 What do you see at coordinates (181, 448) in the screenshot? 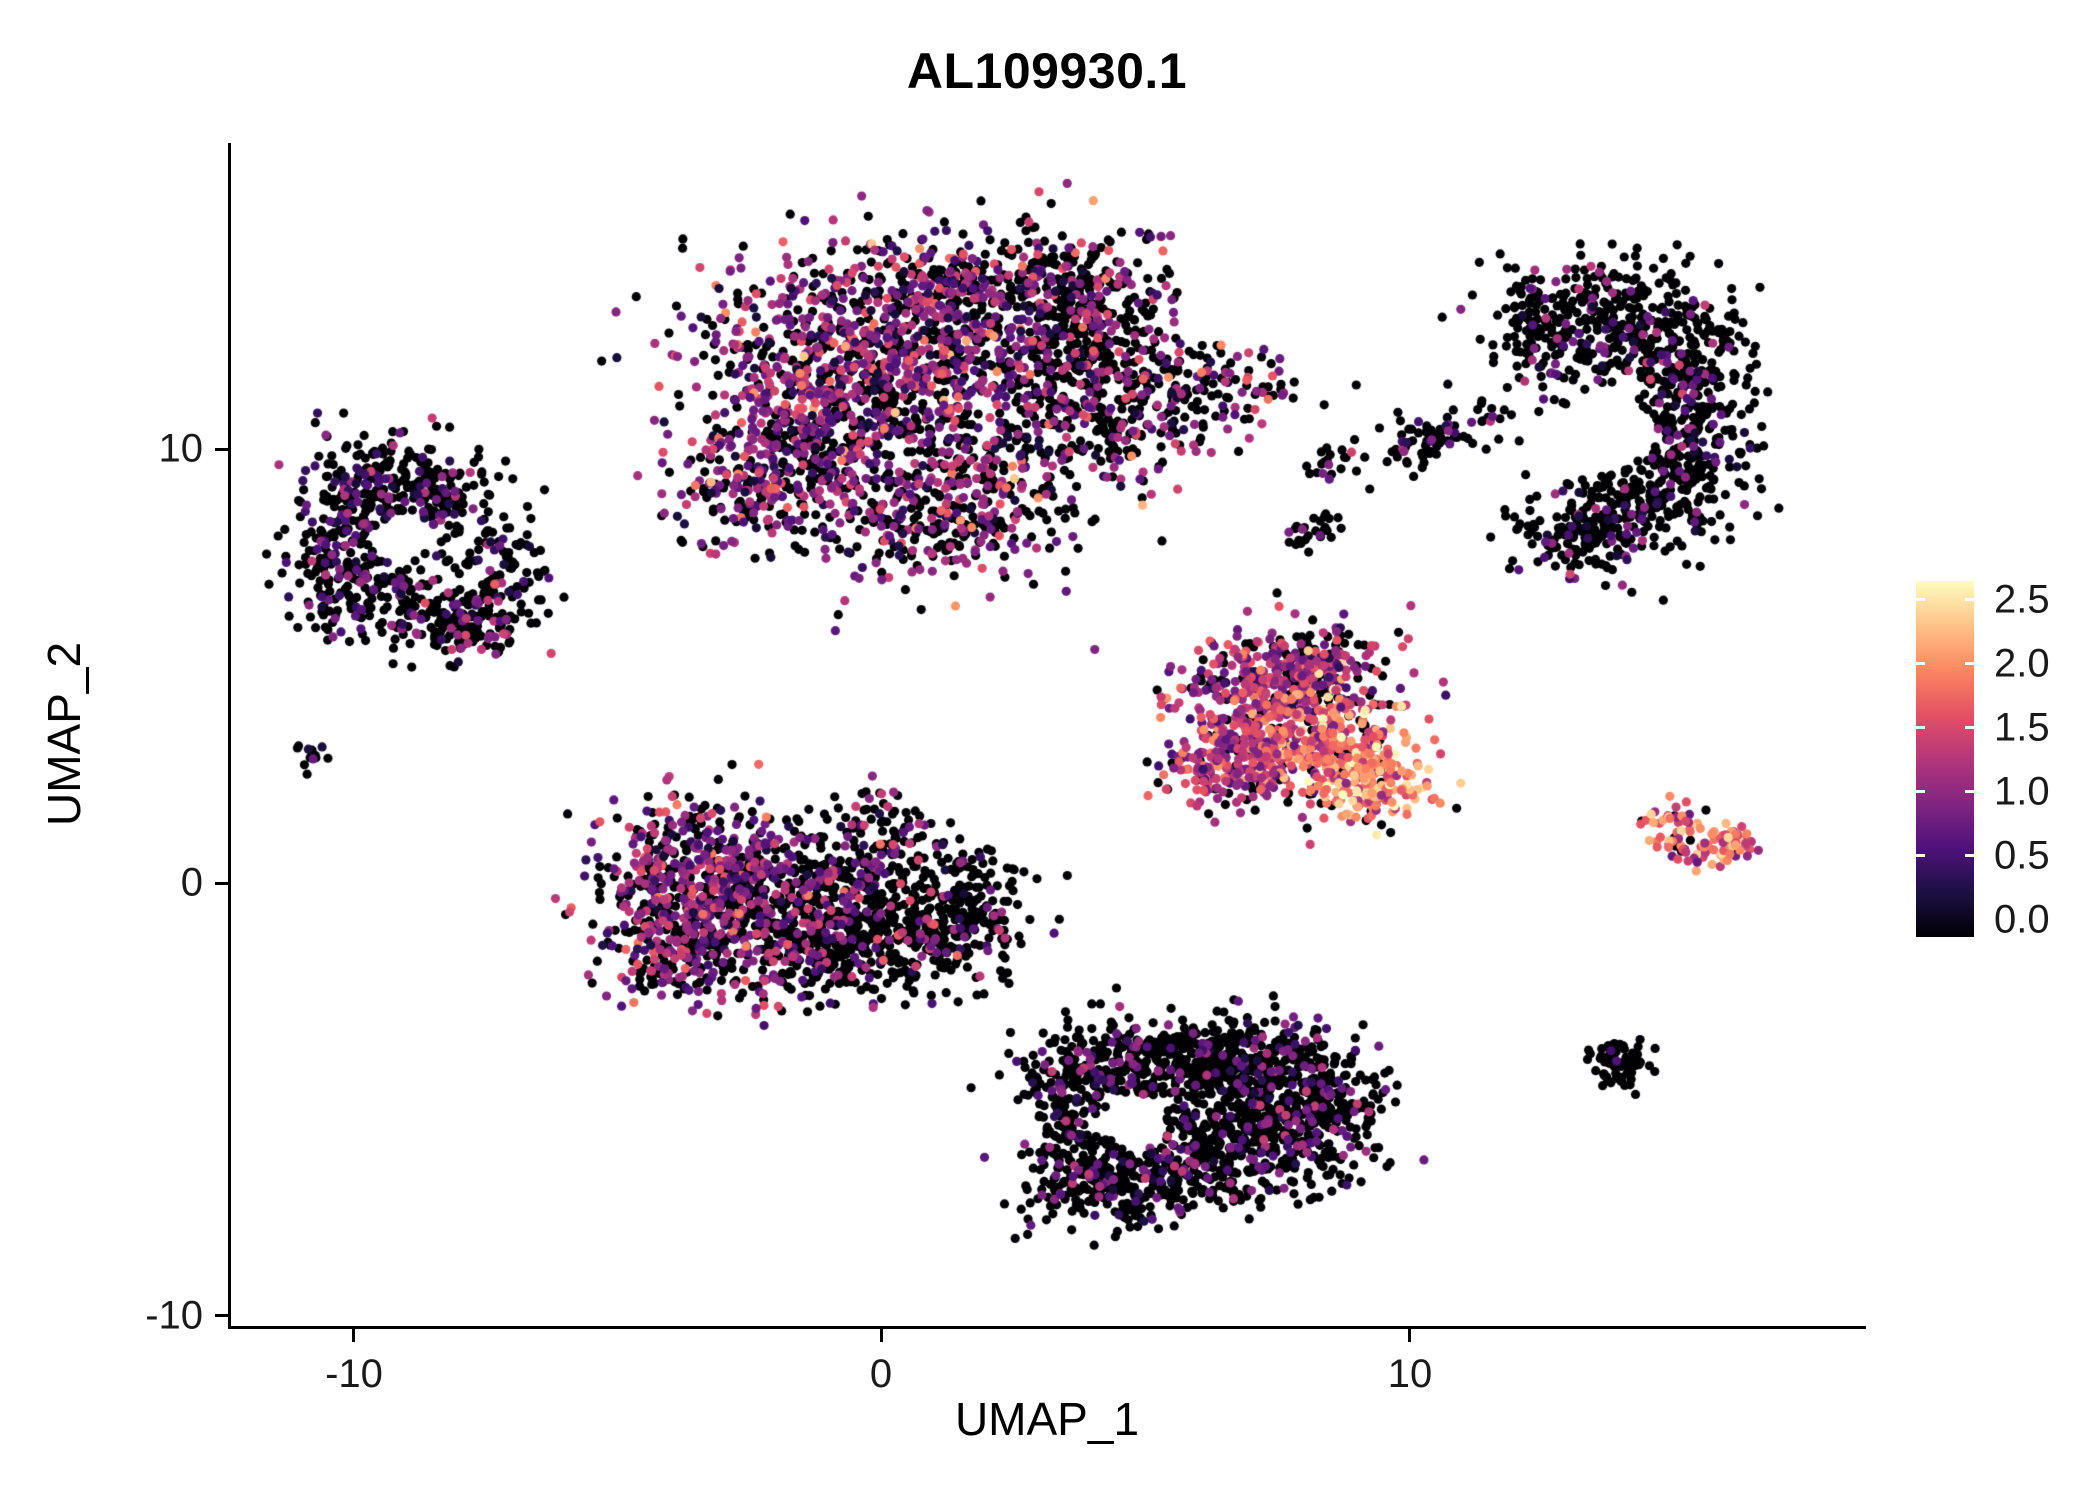
I see `y-tick-label: 10` at bounding box center [181, 448].